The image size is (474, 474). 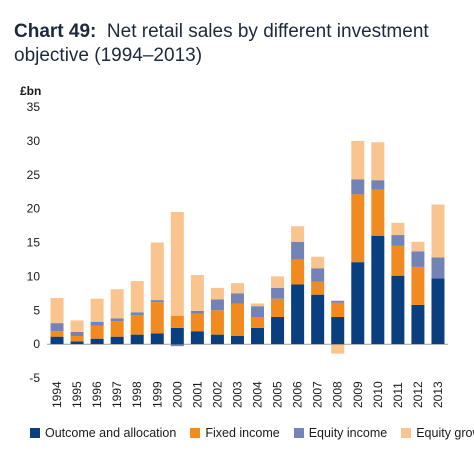 I want to click on bar-outcome-and-allocation-2009, so click(x=358, y=303).